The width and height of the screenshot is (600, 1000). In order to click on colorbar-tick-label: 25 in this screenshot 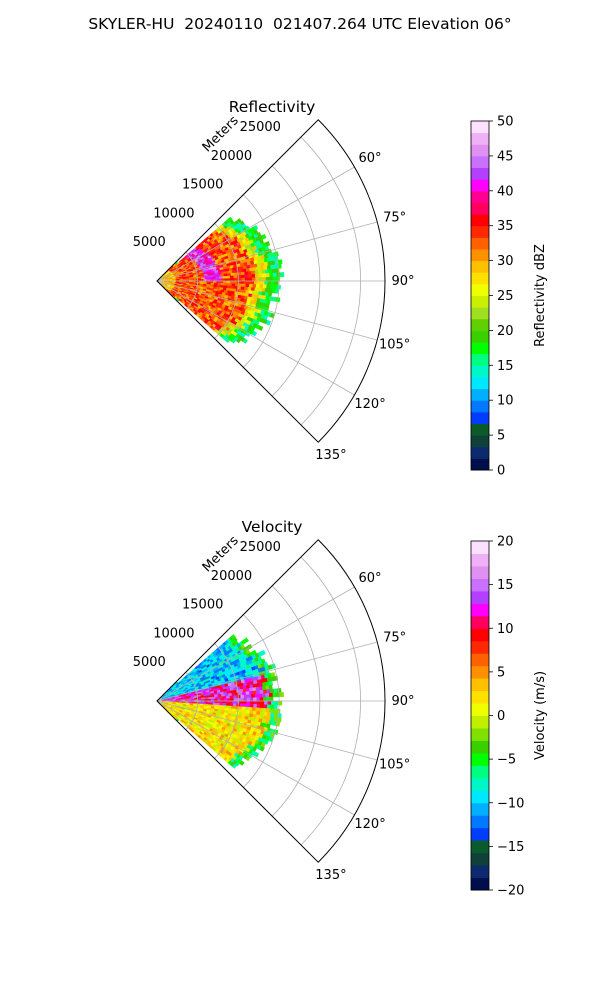, I will do `click(505, 296)`.